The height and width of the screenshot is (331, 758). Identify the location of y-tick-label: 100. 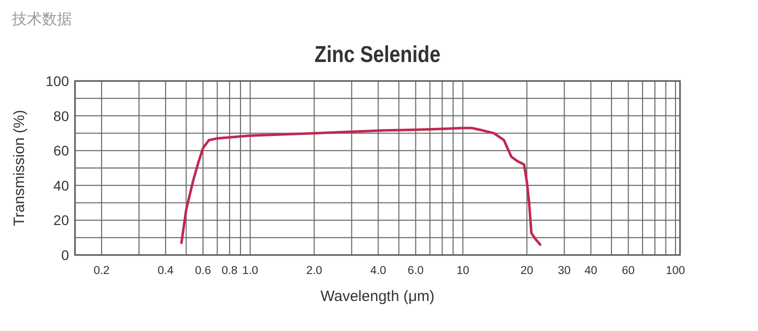
(58, 81).